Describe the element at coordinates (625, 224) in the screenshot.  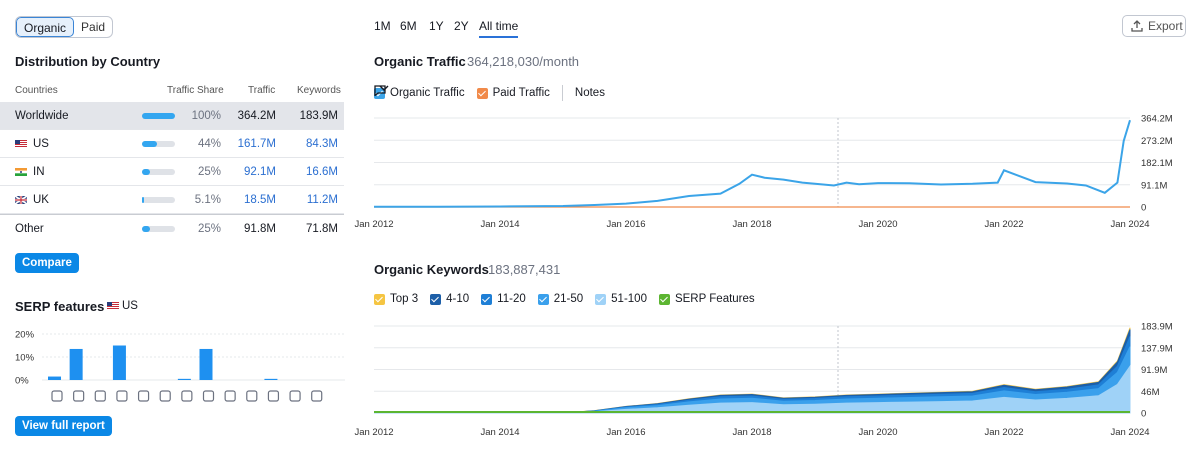
I see `traffic-xtick-label: Jan 2016` at that location.